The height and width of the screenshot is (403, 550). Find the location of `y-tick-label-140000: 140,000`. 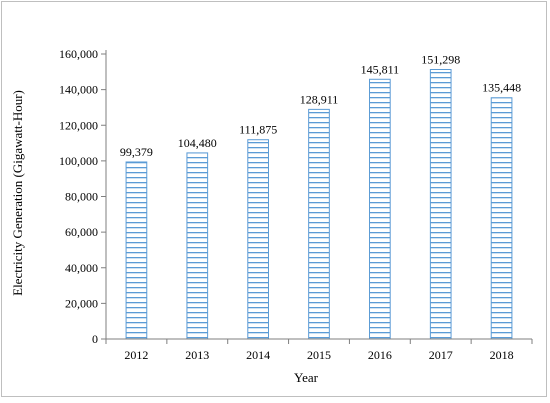

y-tick-label-140000: 140,000 is located at coordinates (78, 90).